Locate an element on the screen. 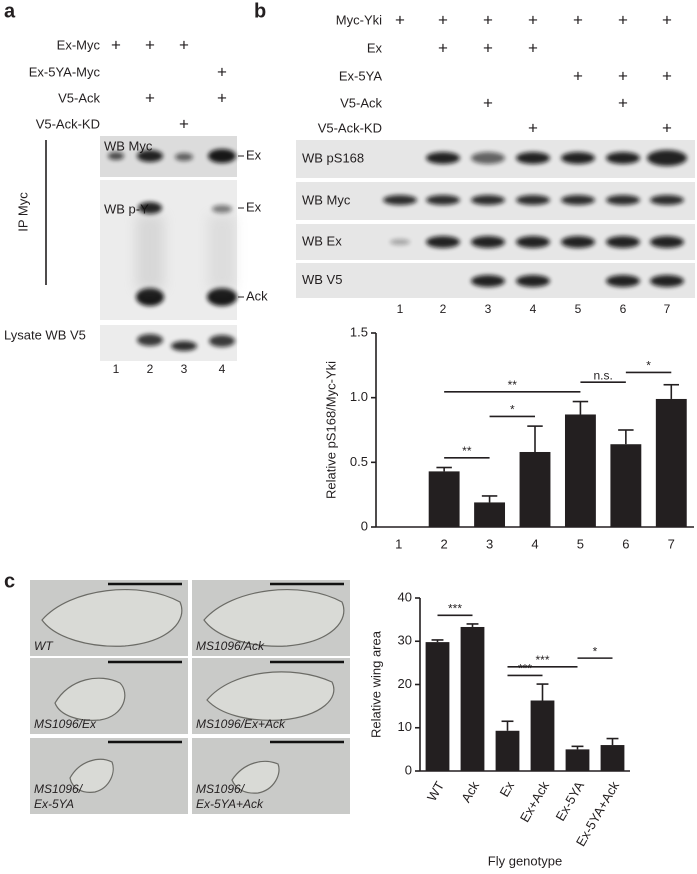  y-tick-label: 20 is located at coordinates (405, 683).